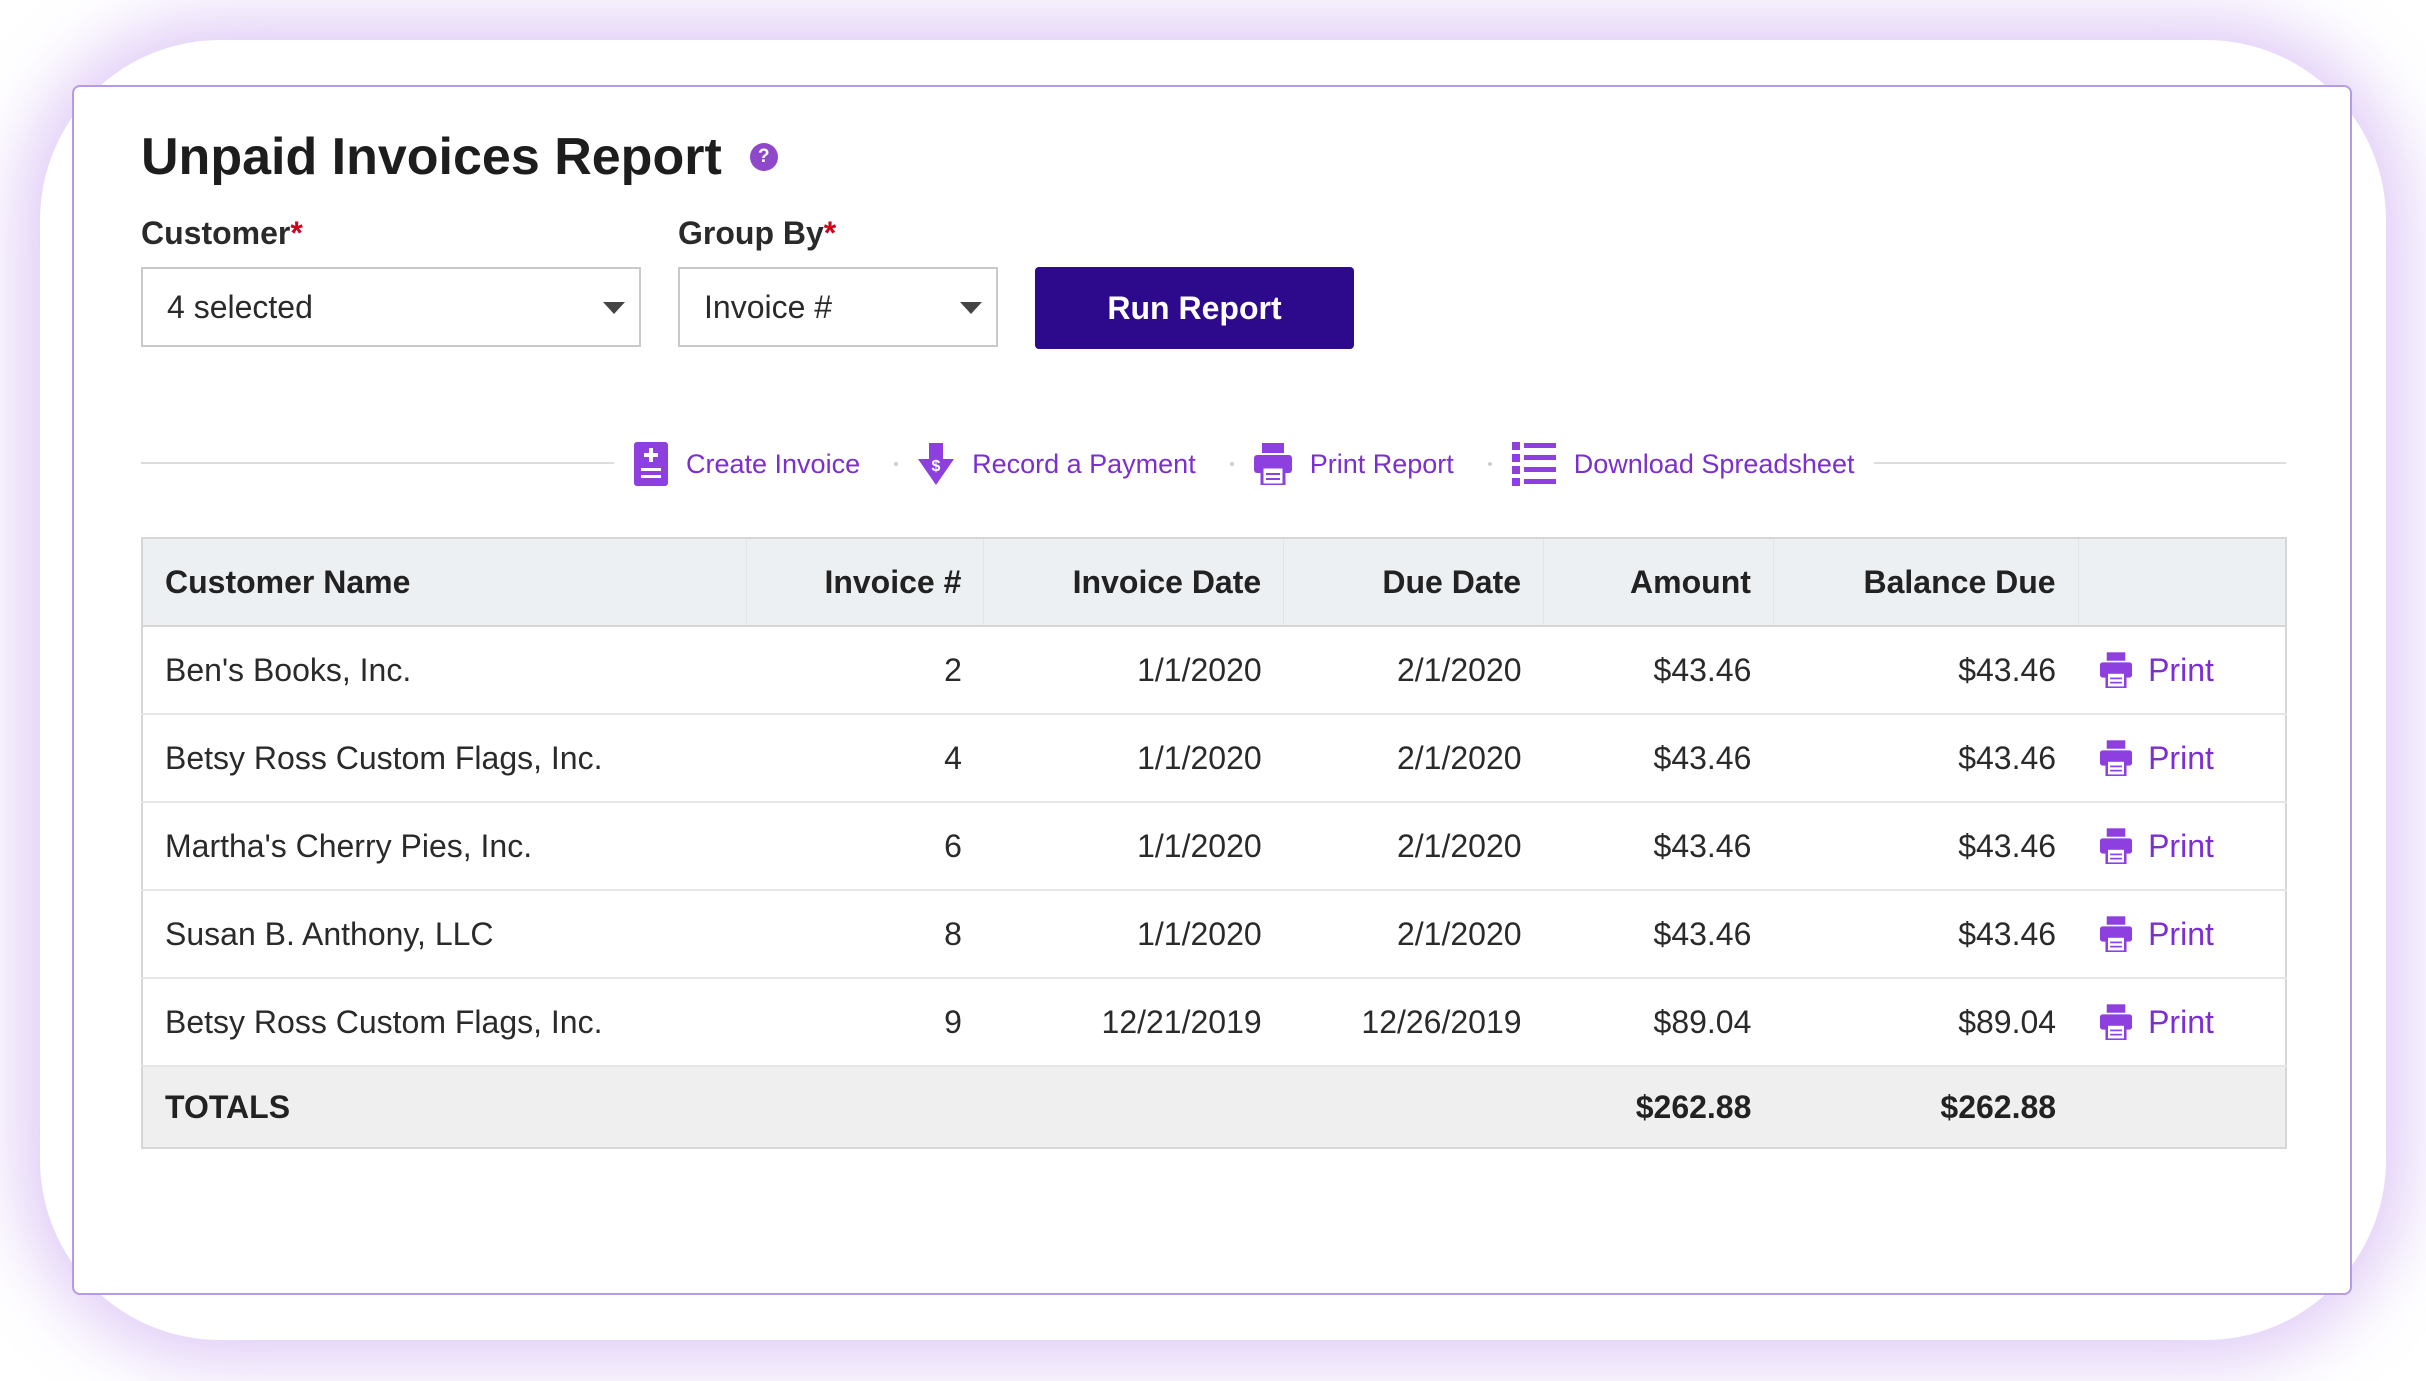 The image size is (2426, 1381). I want to click on print-report-link: Print Report, so click(1353, 464).